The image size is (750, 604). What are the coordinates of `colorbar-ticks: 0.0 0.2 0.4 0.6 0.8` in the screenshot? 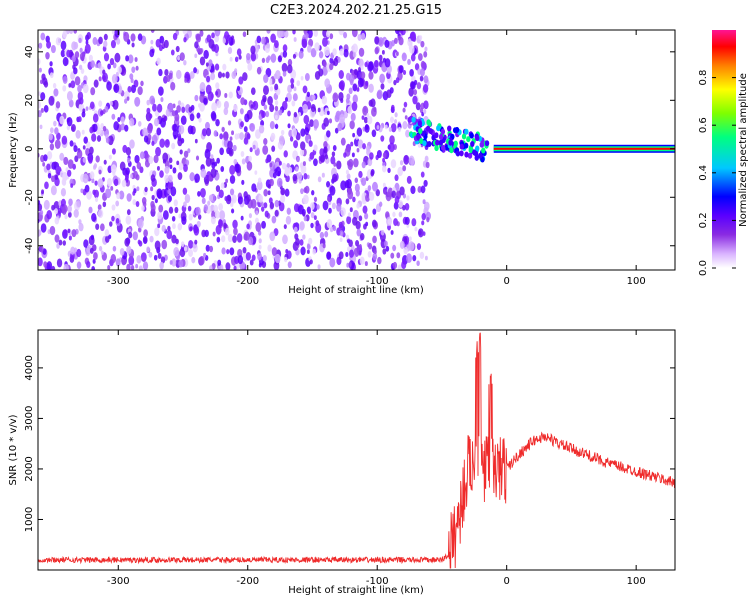 It's located at (717, 173).